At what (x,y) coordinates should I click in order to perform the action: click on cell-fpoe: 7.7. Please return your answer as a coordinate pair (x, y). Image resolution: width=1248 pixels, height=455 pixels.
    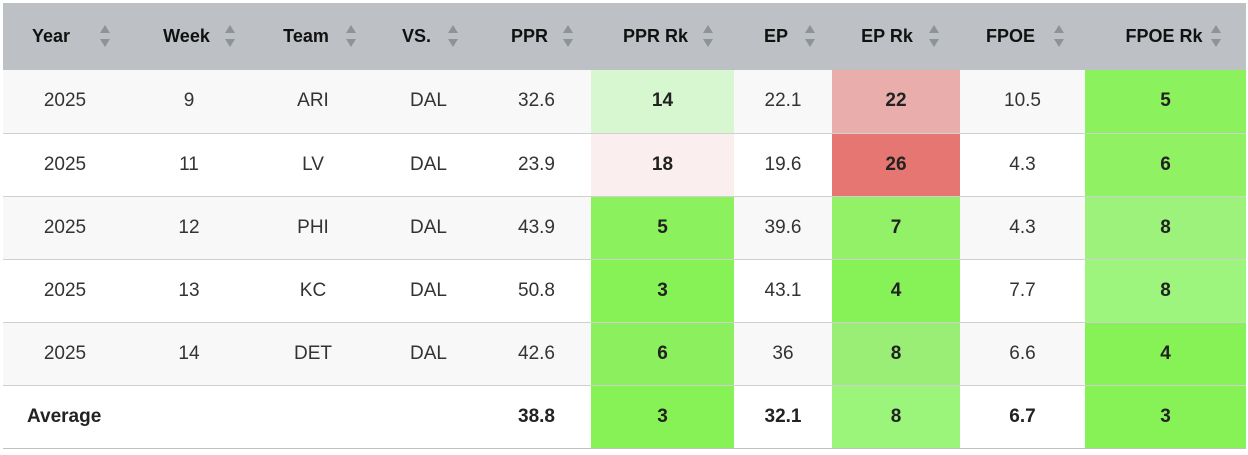
    Looking at the image, I should click on (1022, 290).